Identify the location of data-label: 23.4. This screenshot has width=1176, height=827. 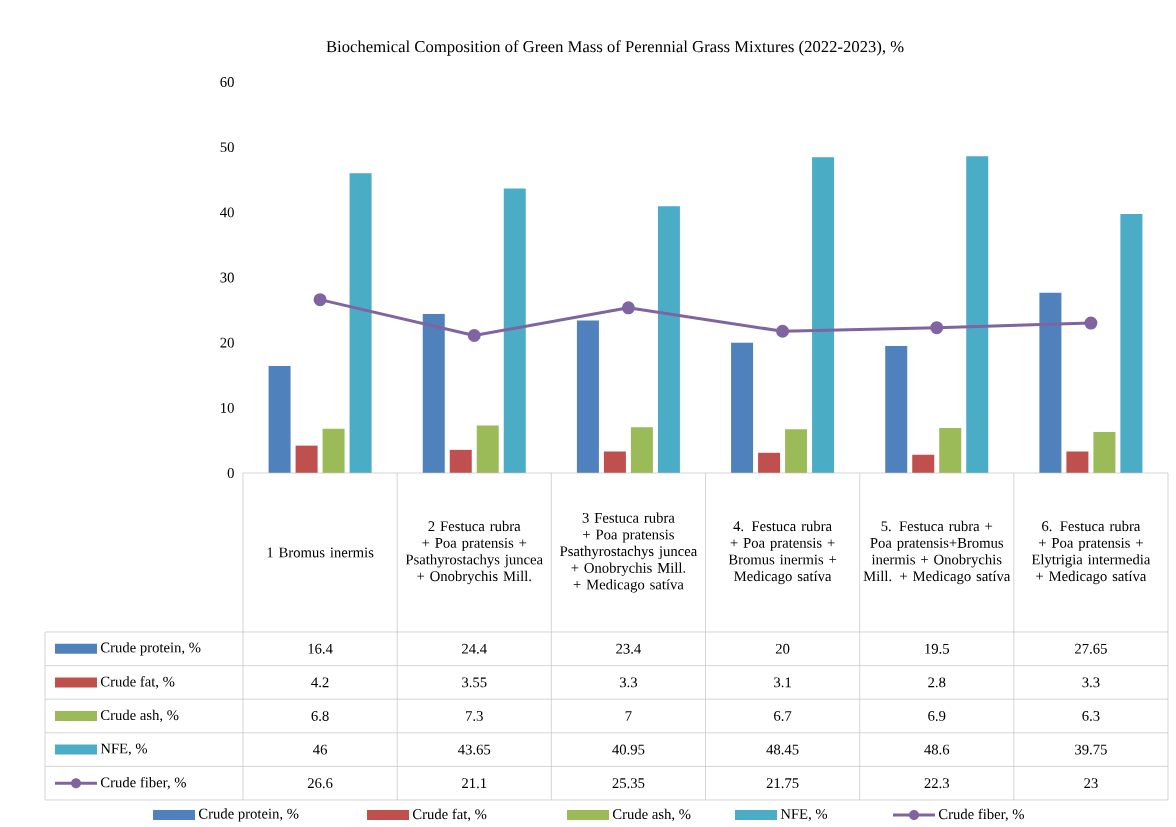
(629, 648).